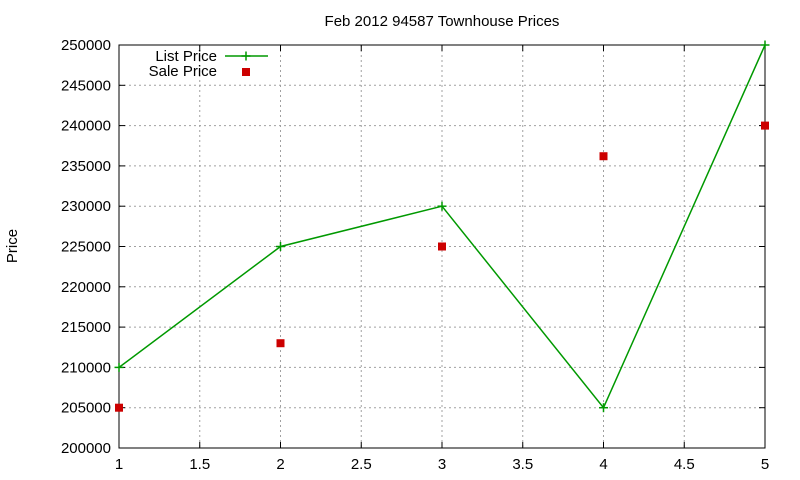 The image size is (800, 480). Describe the element at coordinates (522, 464) in the screenshot. I see `x-tick-label: 3.5` at that location.